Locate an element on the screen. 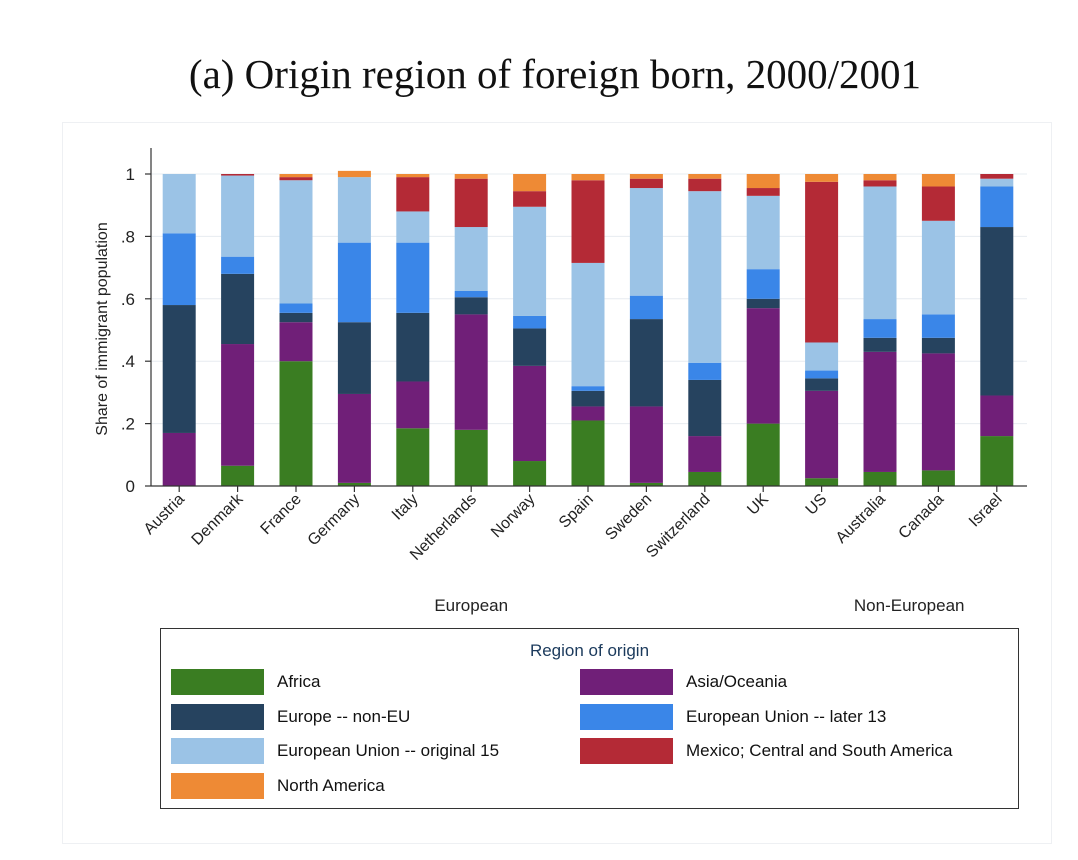  x-tick-label: Norway is located at coordinates (513, 516).